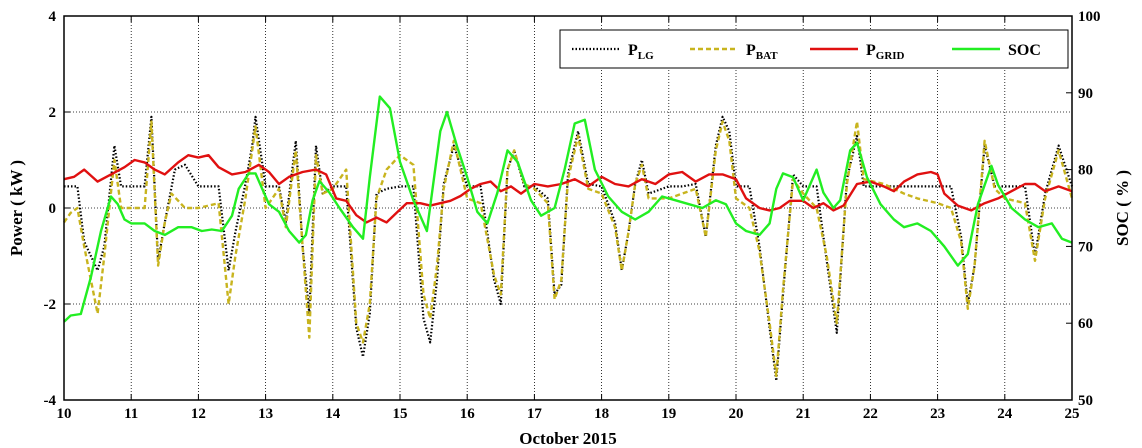 Image resolution: width=1142 pixels, height=448 pixels. I want to click on x-tick-label: 14, so click(333, 414).